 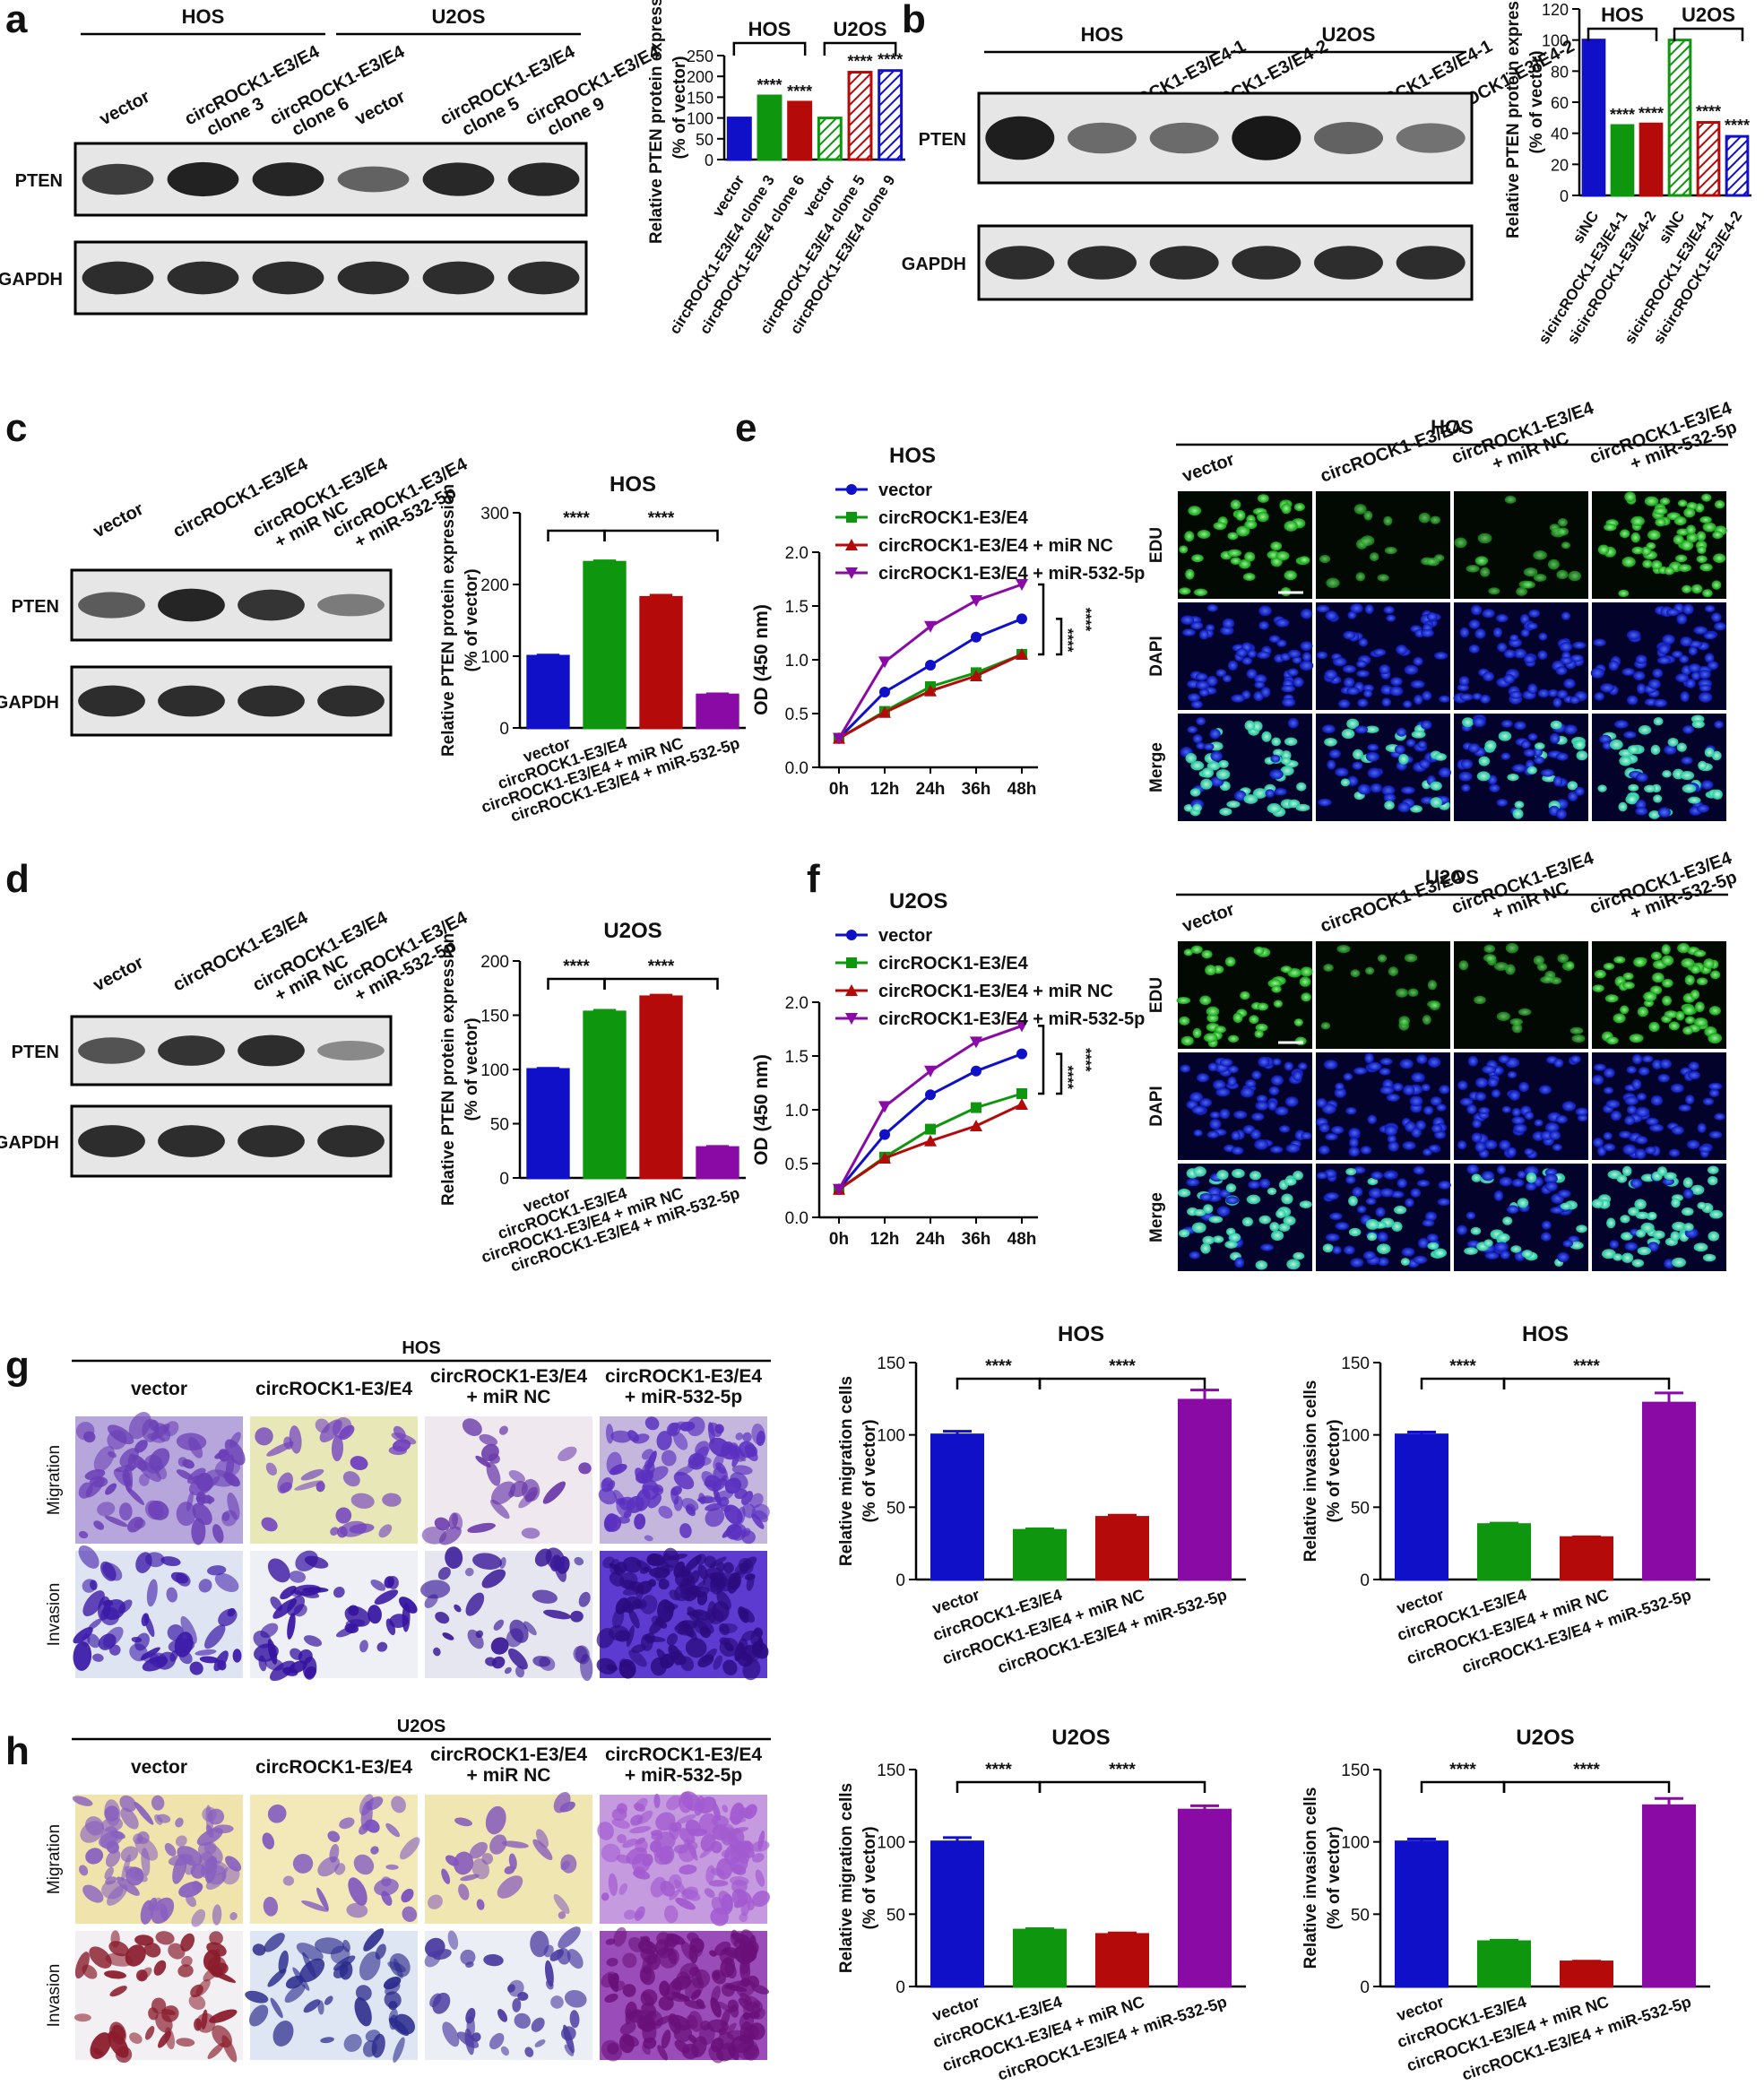 What do you see at coordinates (16, 20) in the screenshot?
I see `panel-letter-a: a` at bounding box center [16, 20].